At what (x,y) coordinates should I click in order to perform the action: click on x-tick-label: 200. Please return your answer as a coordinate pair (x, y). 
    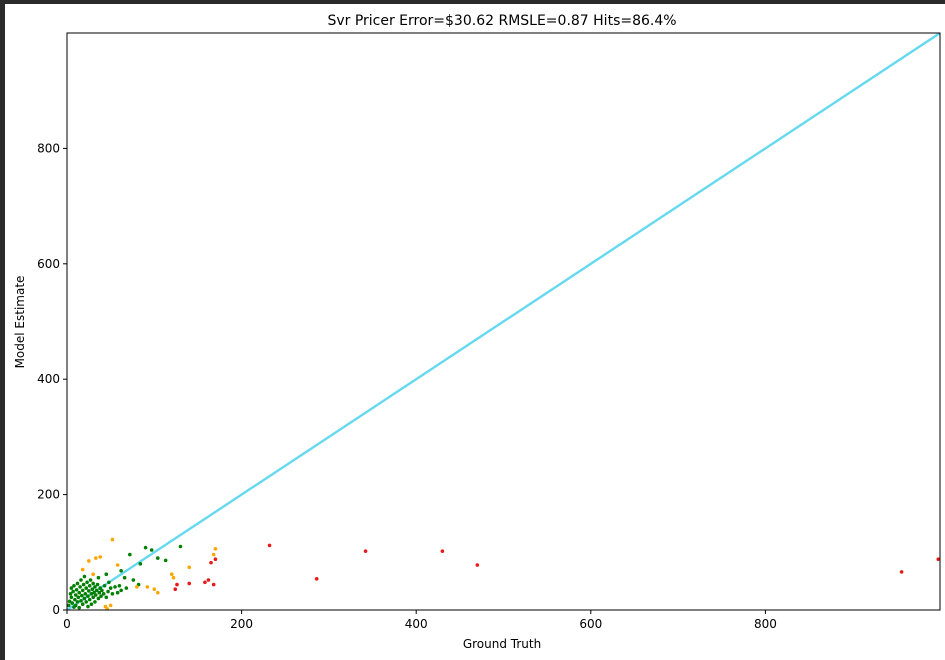
    Looking at the image, I should click on (241, 624).